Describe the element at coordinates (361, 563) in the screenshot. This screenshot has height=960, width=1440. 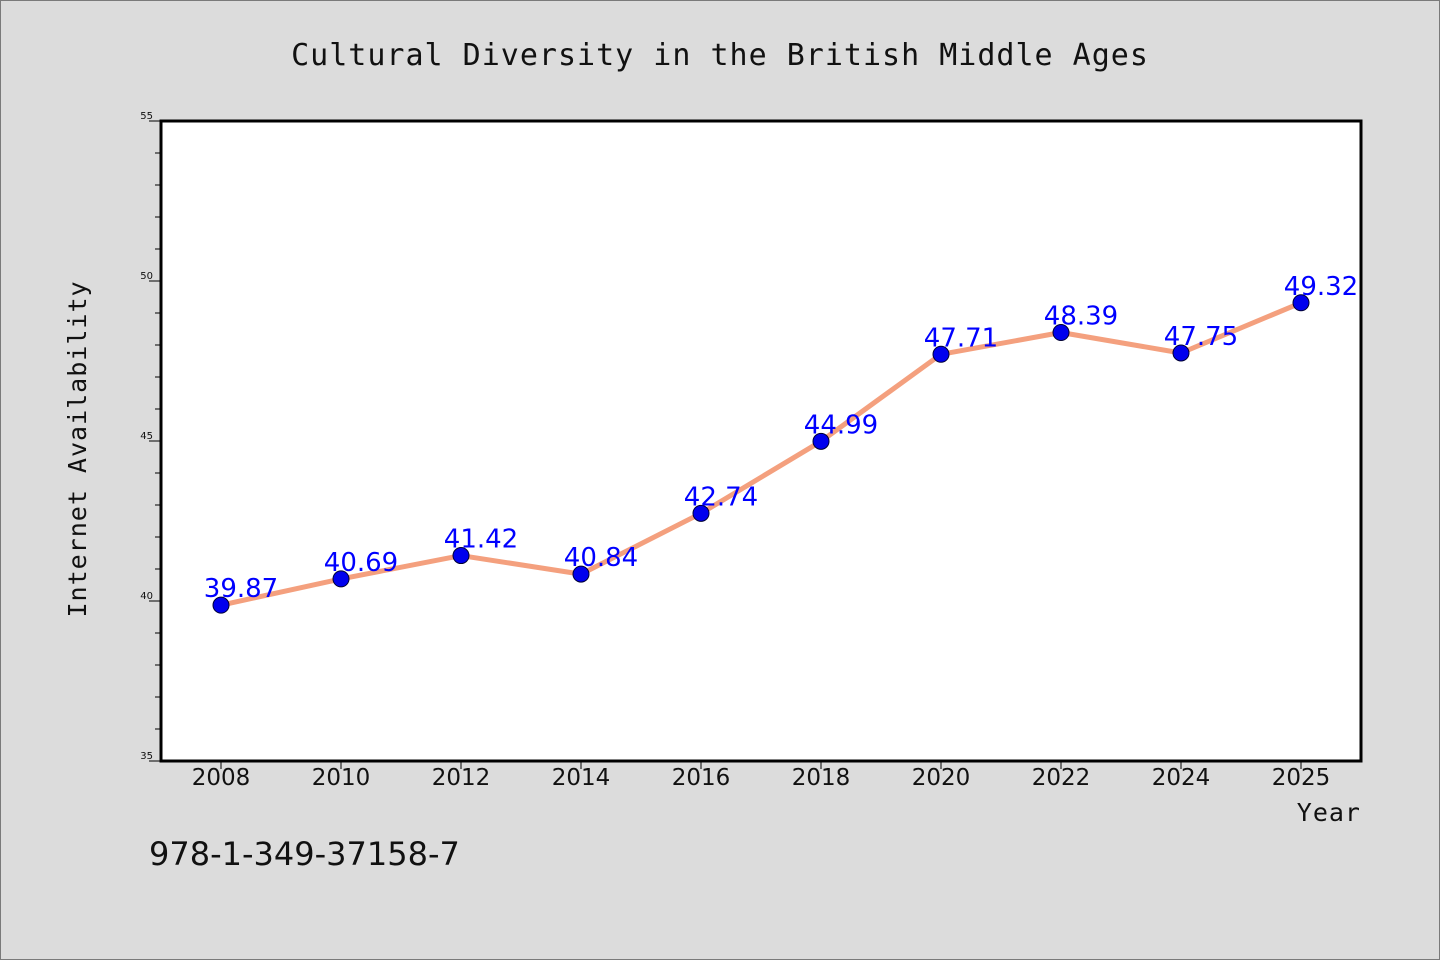
I see `data-label: 40.69` at that location.